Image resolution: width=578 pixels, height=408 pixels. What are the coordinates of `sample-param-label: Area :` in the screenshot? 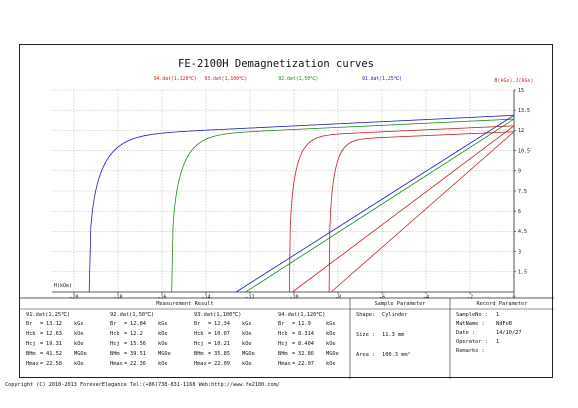 It's located at (366, 355).